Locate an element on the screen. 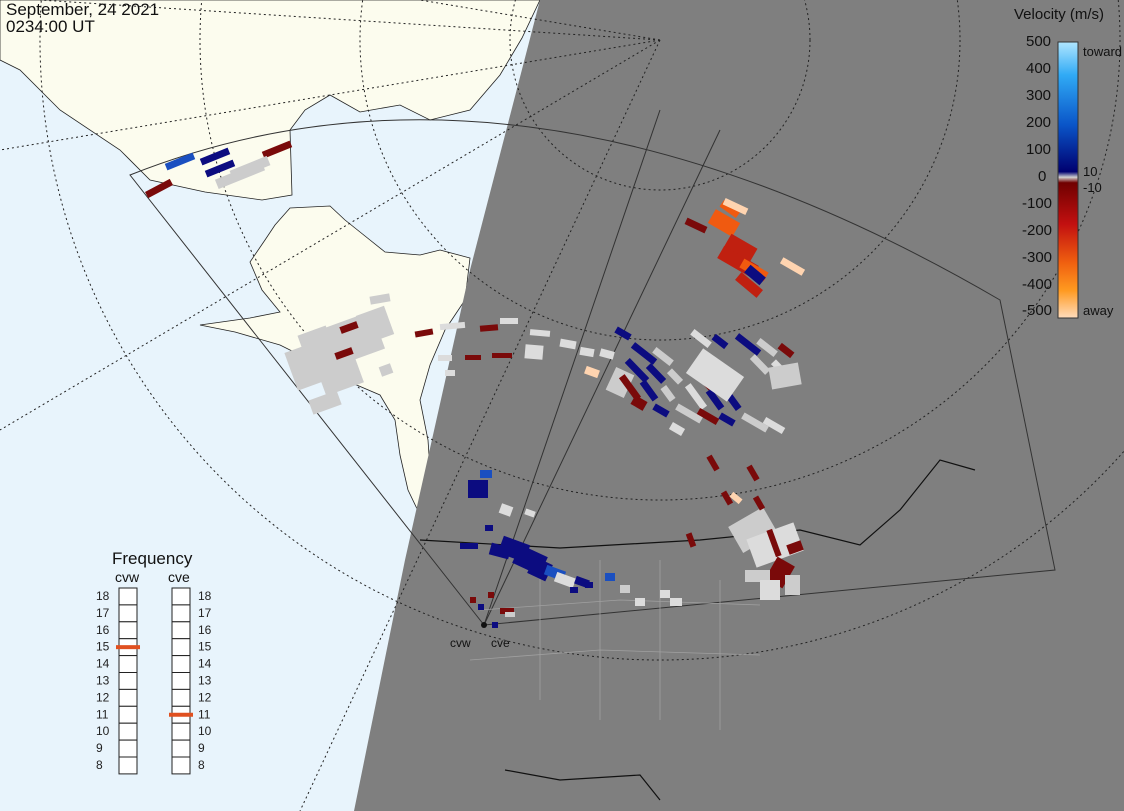  velocity-tick: 500 is located at coordinates (1039, 41).